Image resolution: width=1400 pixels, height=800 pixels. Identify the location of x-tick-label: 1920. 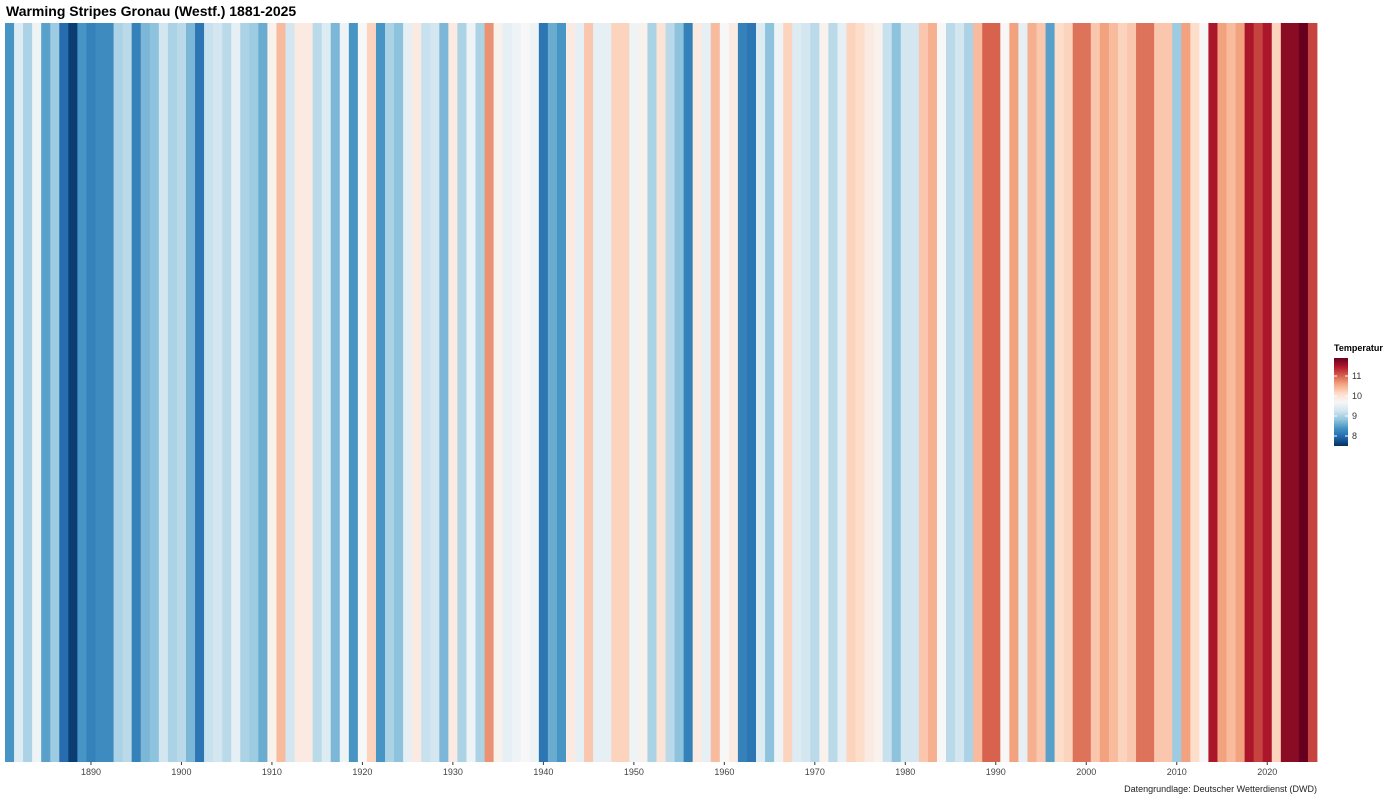
(362, 772).